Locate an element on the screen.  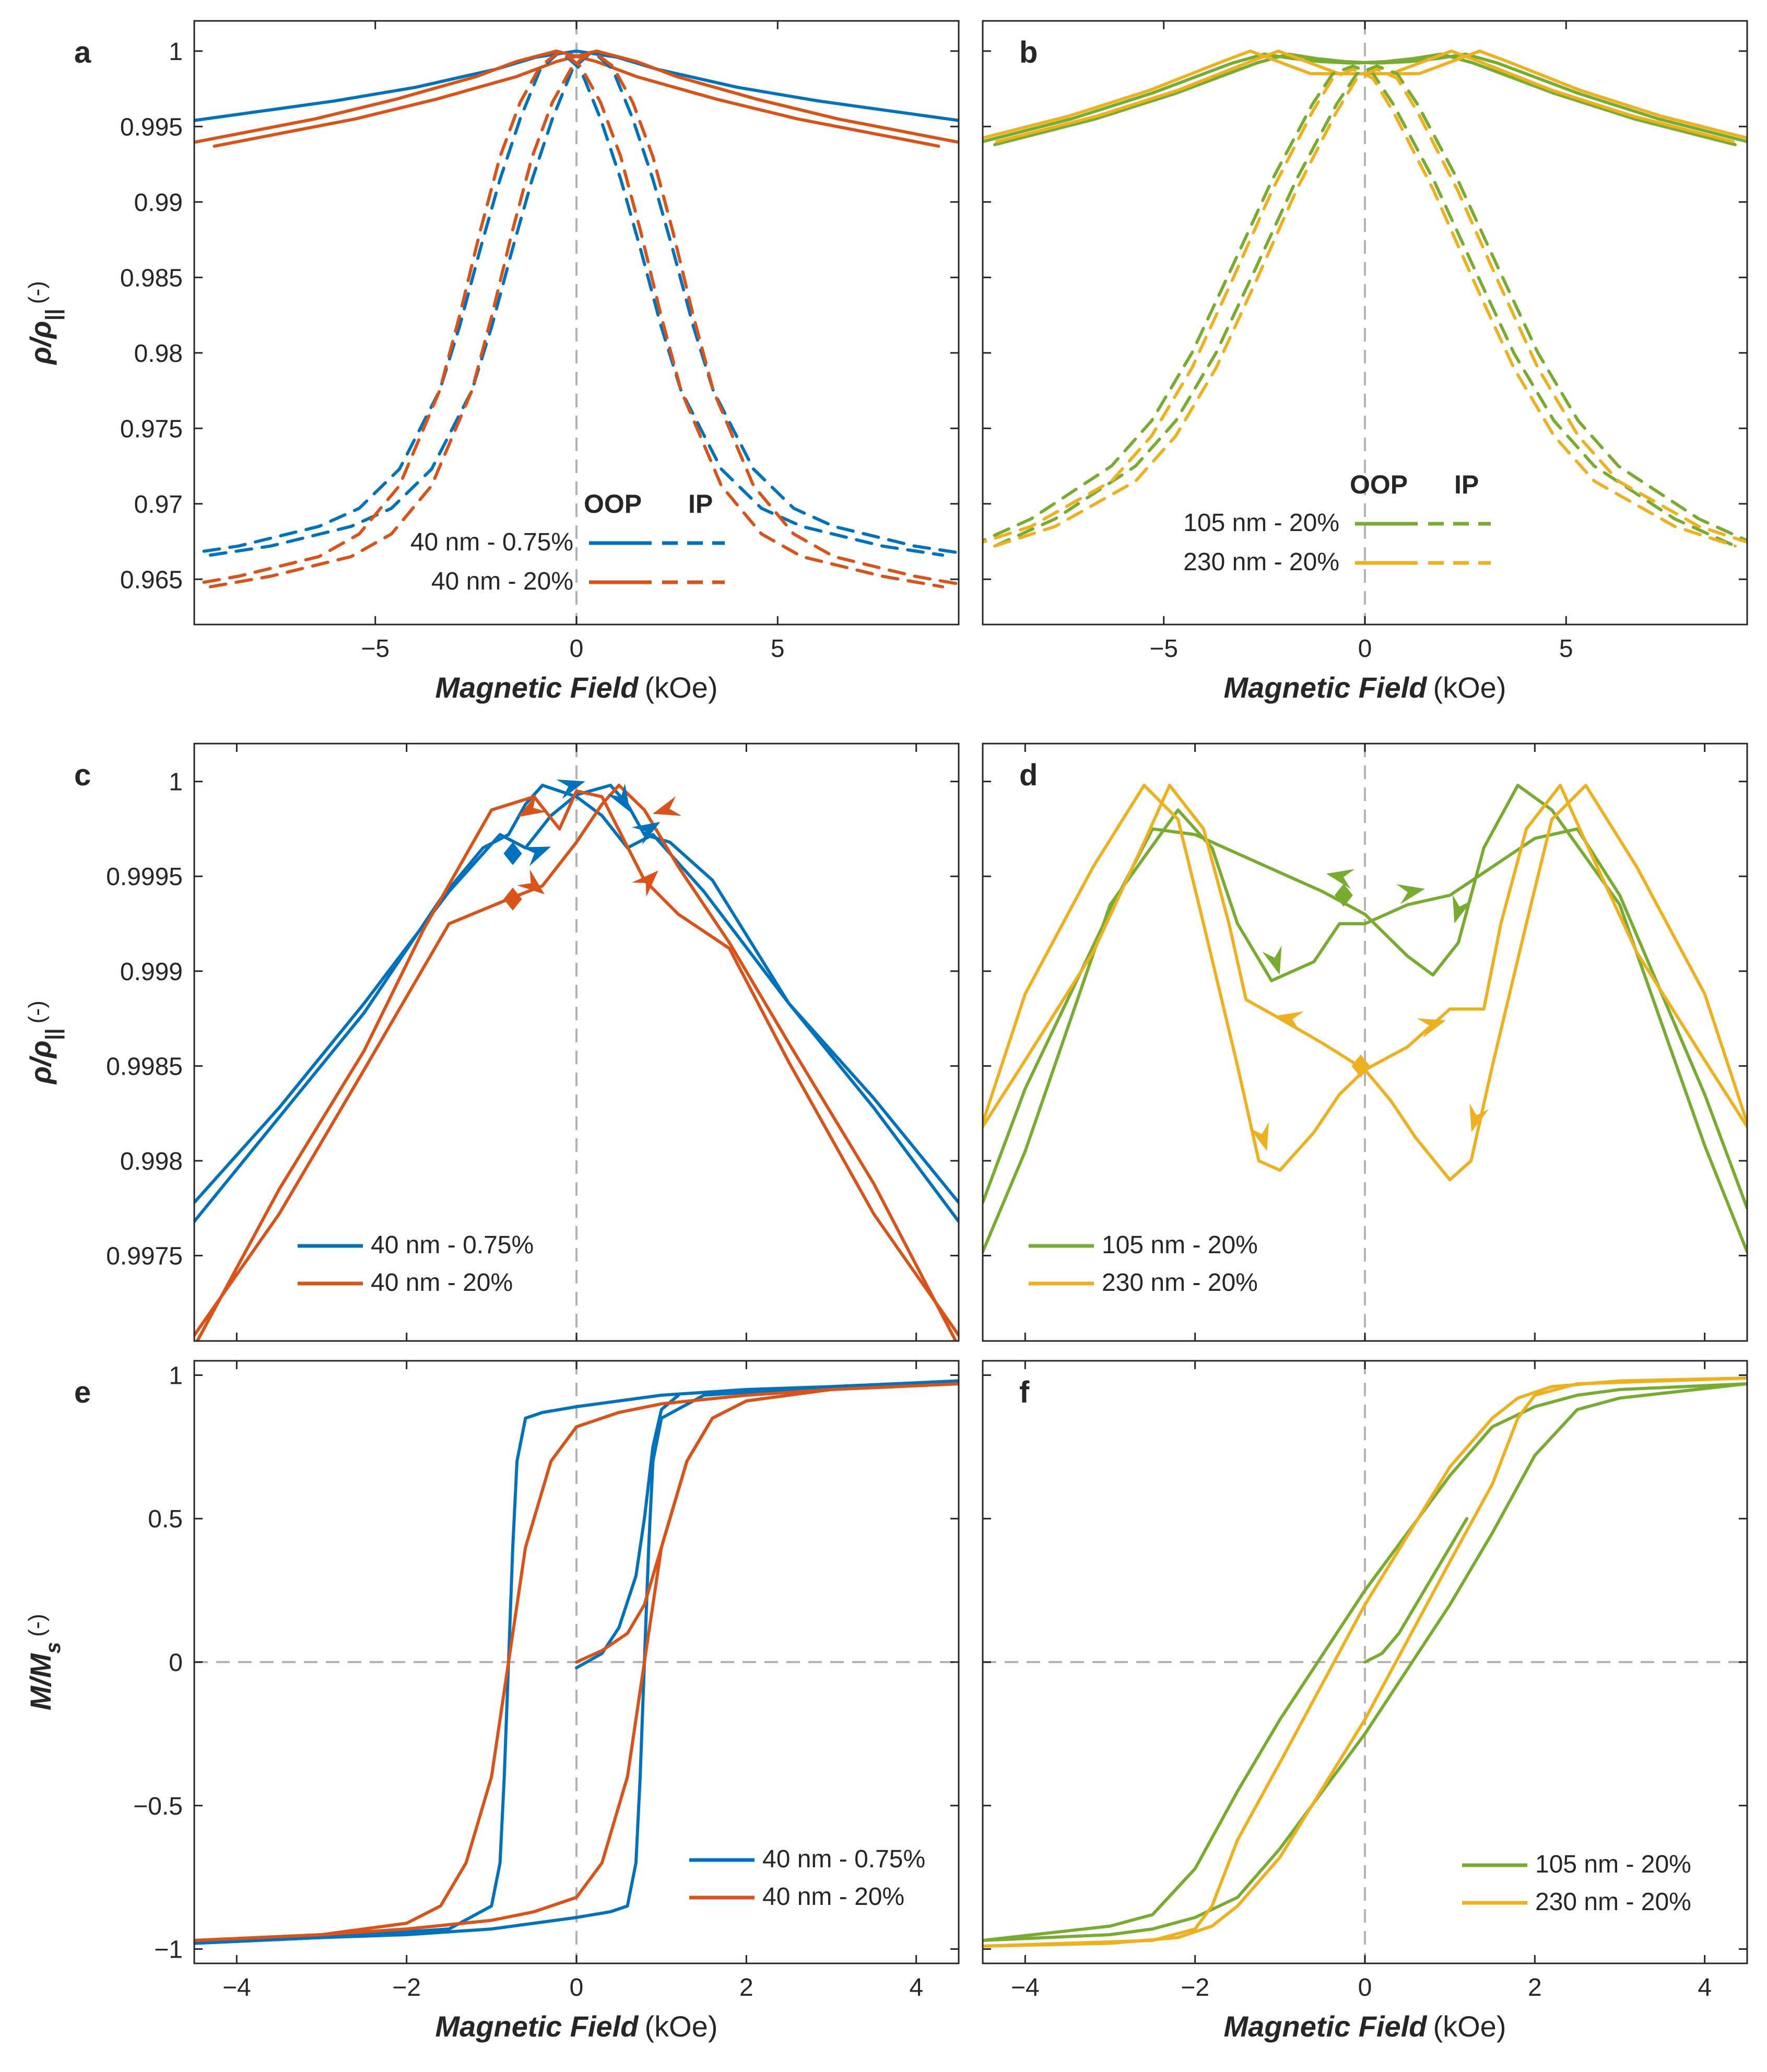
y-axis-label: ρ/ρ|| (-) is located at coordinates (44, 1042).